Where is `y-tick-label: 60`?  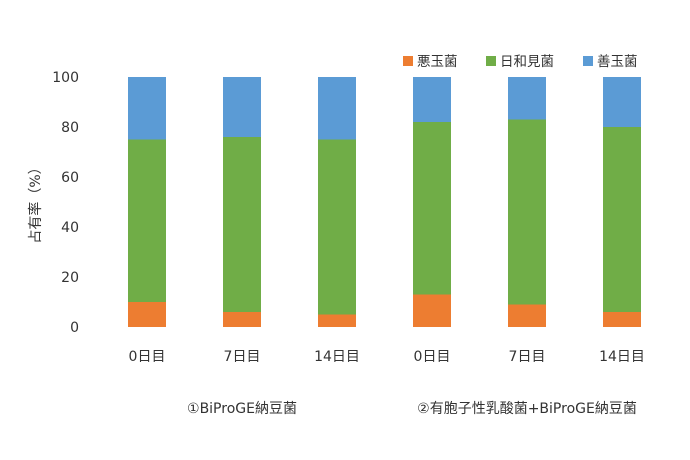 y-tick-label: 60 is located at coordinates (70, 178).